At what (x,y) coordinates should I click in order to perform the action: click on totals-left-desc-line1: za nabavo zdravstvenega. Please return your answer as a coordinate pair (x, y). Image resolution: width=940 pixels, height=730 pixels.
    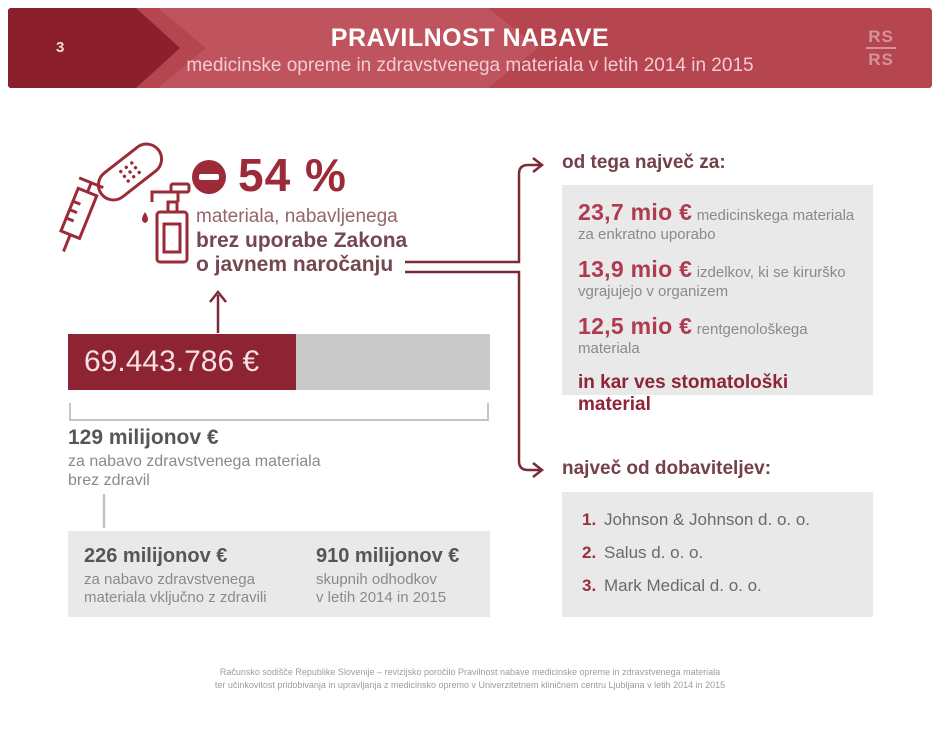
    Looking at the image, I should click on (169, 579).